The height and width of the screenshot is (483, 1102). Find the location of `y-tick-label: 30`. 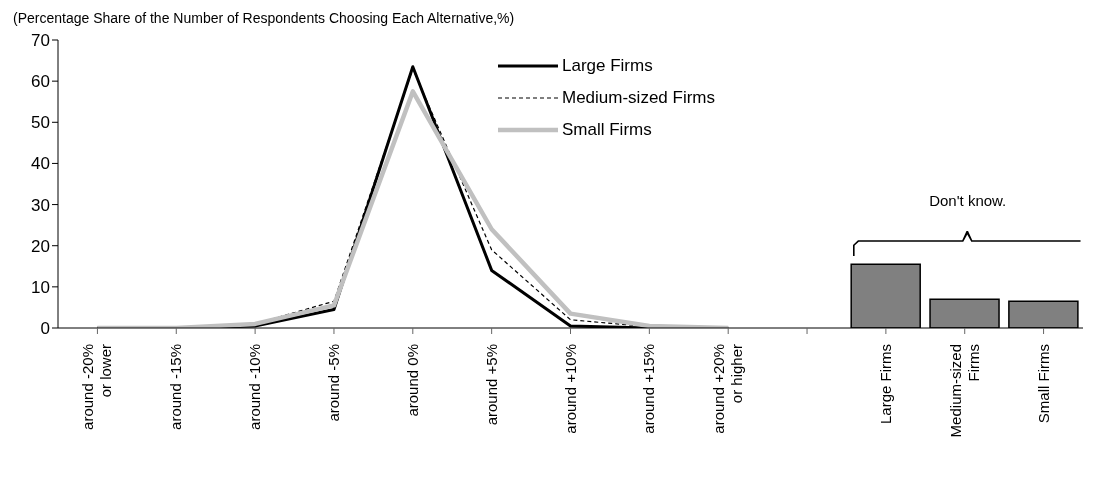

y-tick-label: 30 is located at coordinates (40, 205).